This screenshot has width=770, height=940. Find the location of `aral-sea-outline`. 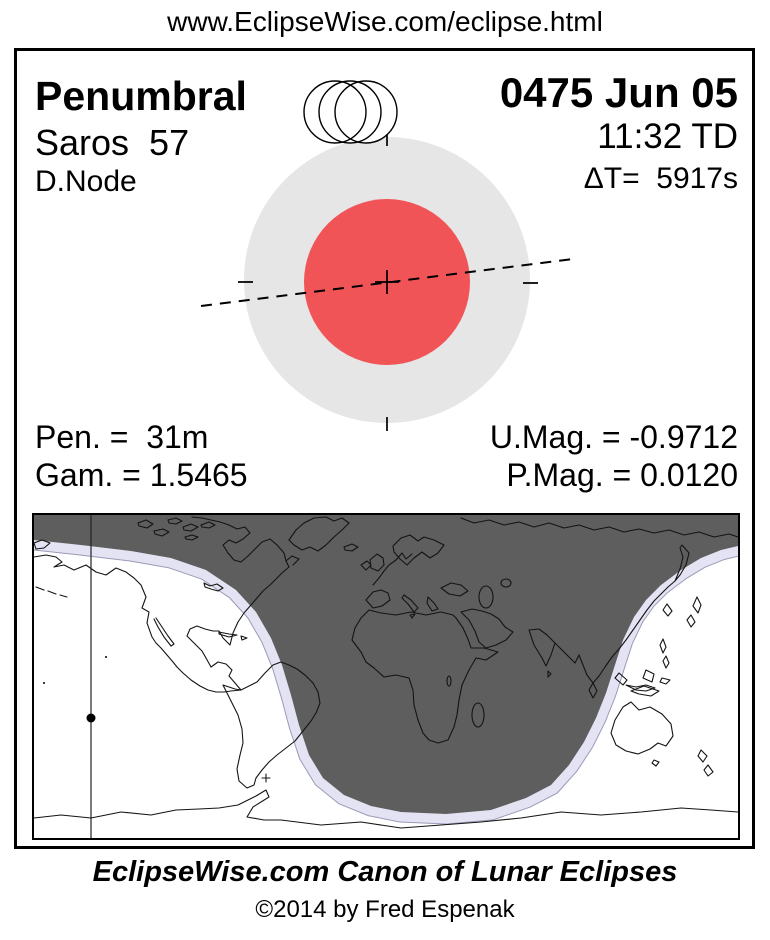

aral-sea-outline is located at coordinates (506, 583).